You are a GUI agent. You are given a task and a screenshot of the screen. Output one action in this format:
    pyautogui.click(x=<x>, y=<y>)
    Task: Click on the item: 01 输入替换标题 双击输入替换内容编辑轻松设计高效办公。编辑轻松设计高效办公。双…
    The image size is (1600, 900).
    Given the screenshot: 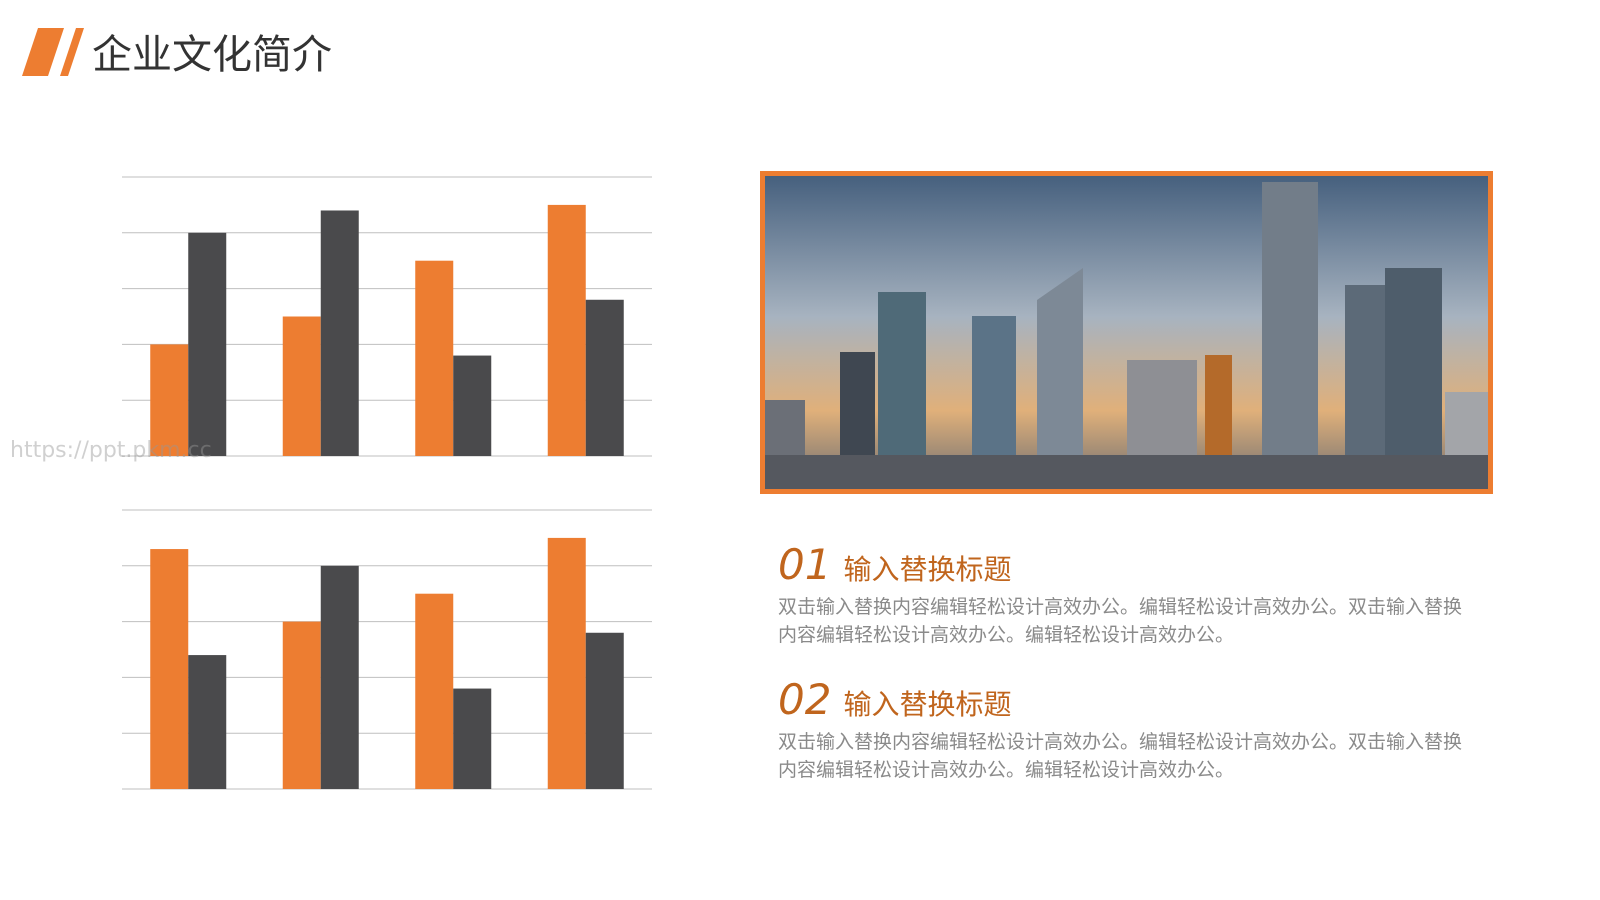 What is the action you would take?
    pyautogui.click(x=1123, y=594)
    